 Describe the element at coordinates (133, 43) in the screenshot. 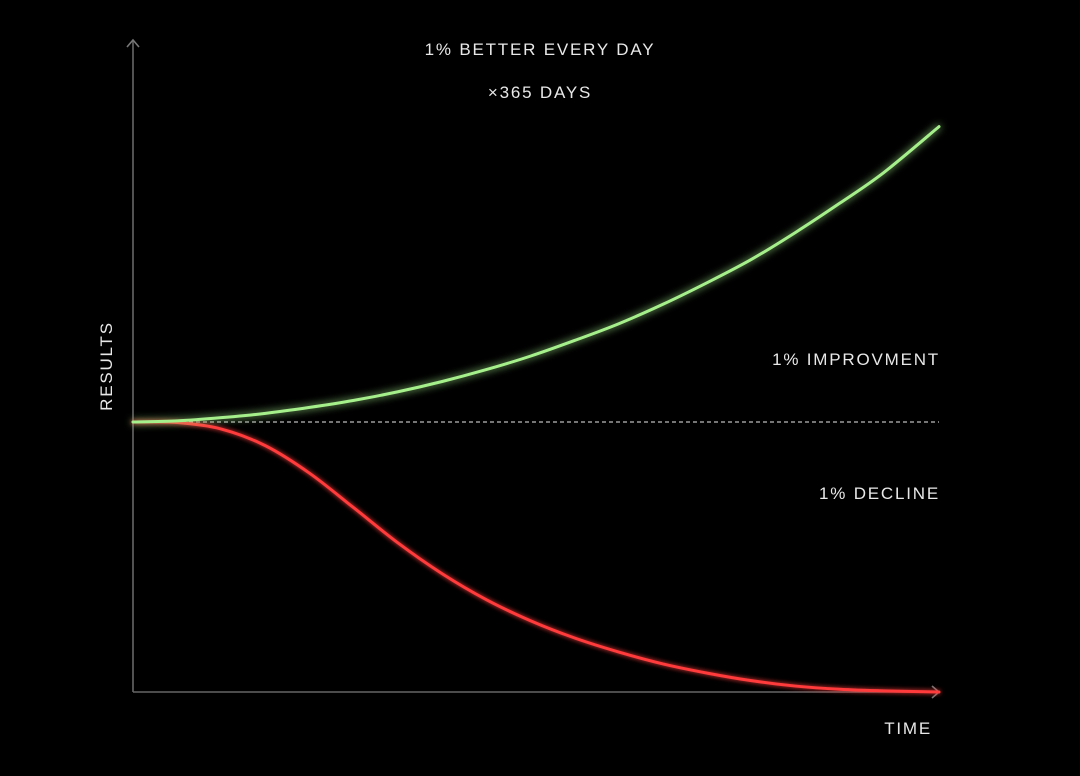

I see `y-axis-arrow-icon` at that location.